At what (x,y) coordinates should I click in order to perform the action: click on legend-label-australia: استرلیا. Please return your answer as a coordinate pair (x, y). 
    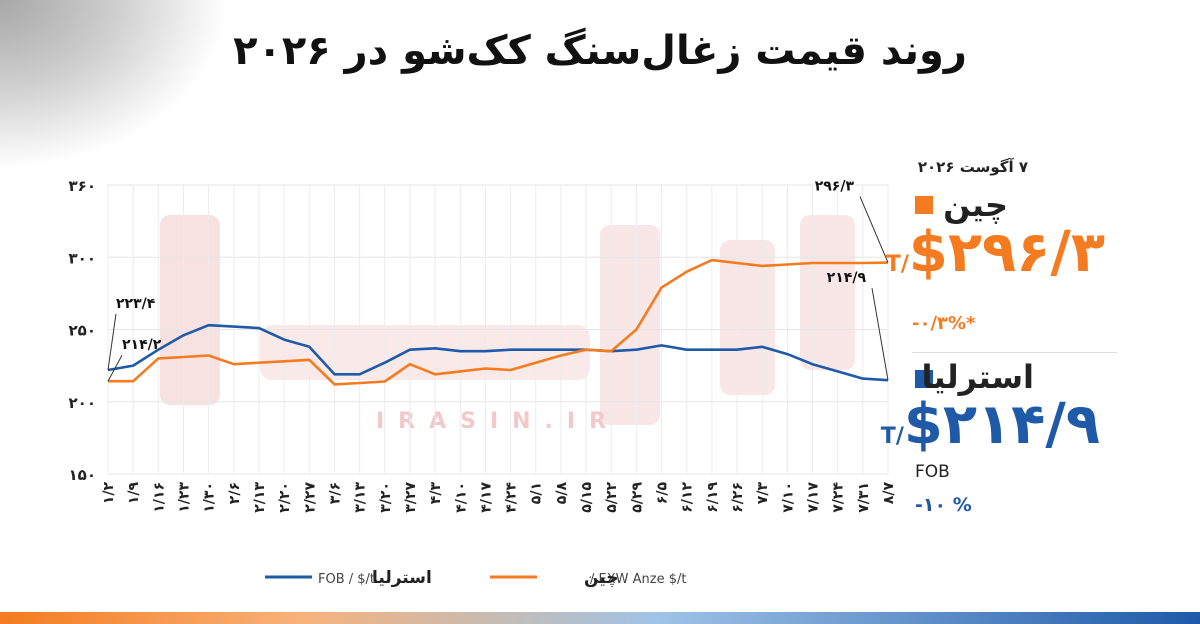
    Looking at the image, I should click on (402, 578).